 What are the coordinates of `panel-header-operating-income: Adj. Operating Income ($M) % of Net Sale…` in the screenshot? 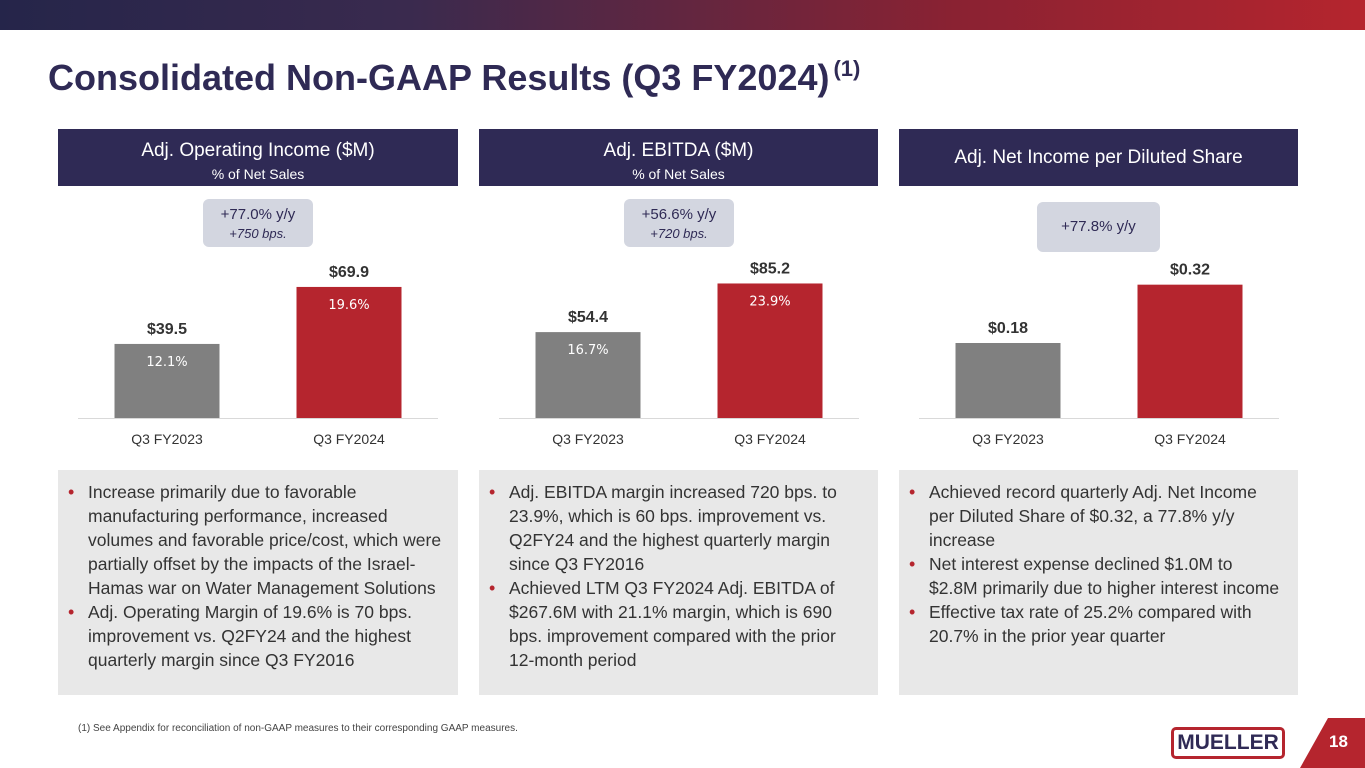 It's located at (258, 157).